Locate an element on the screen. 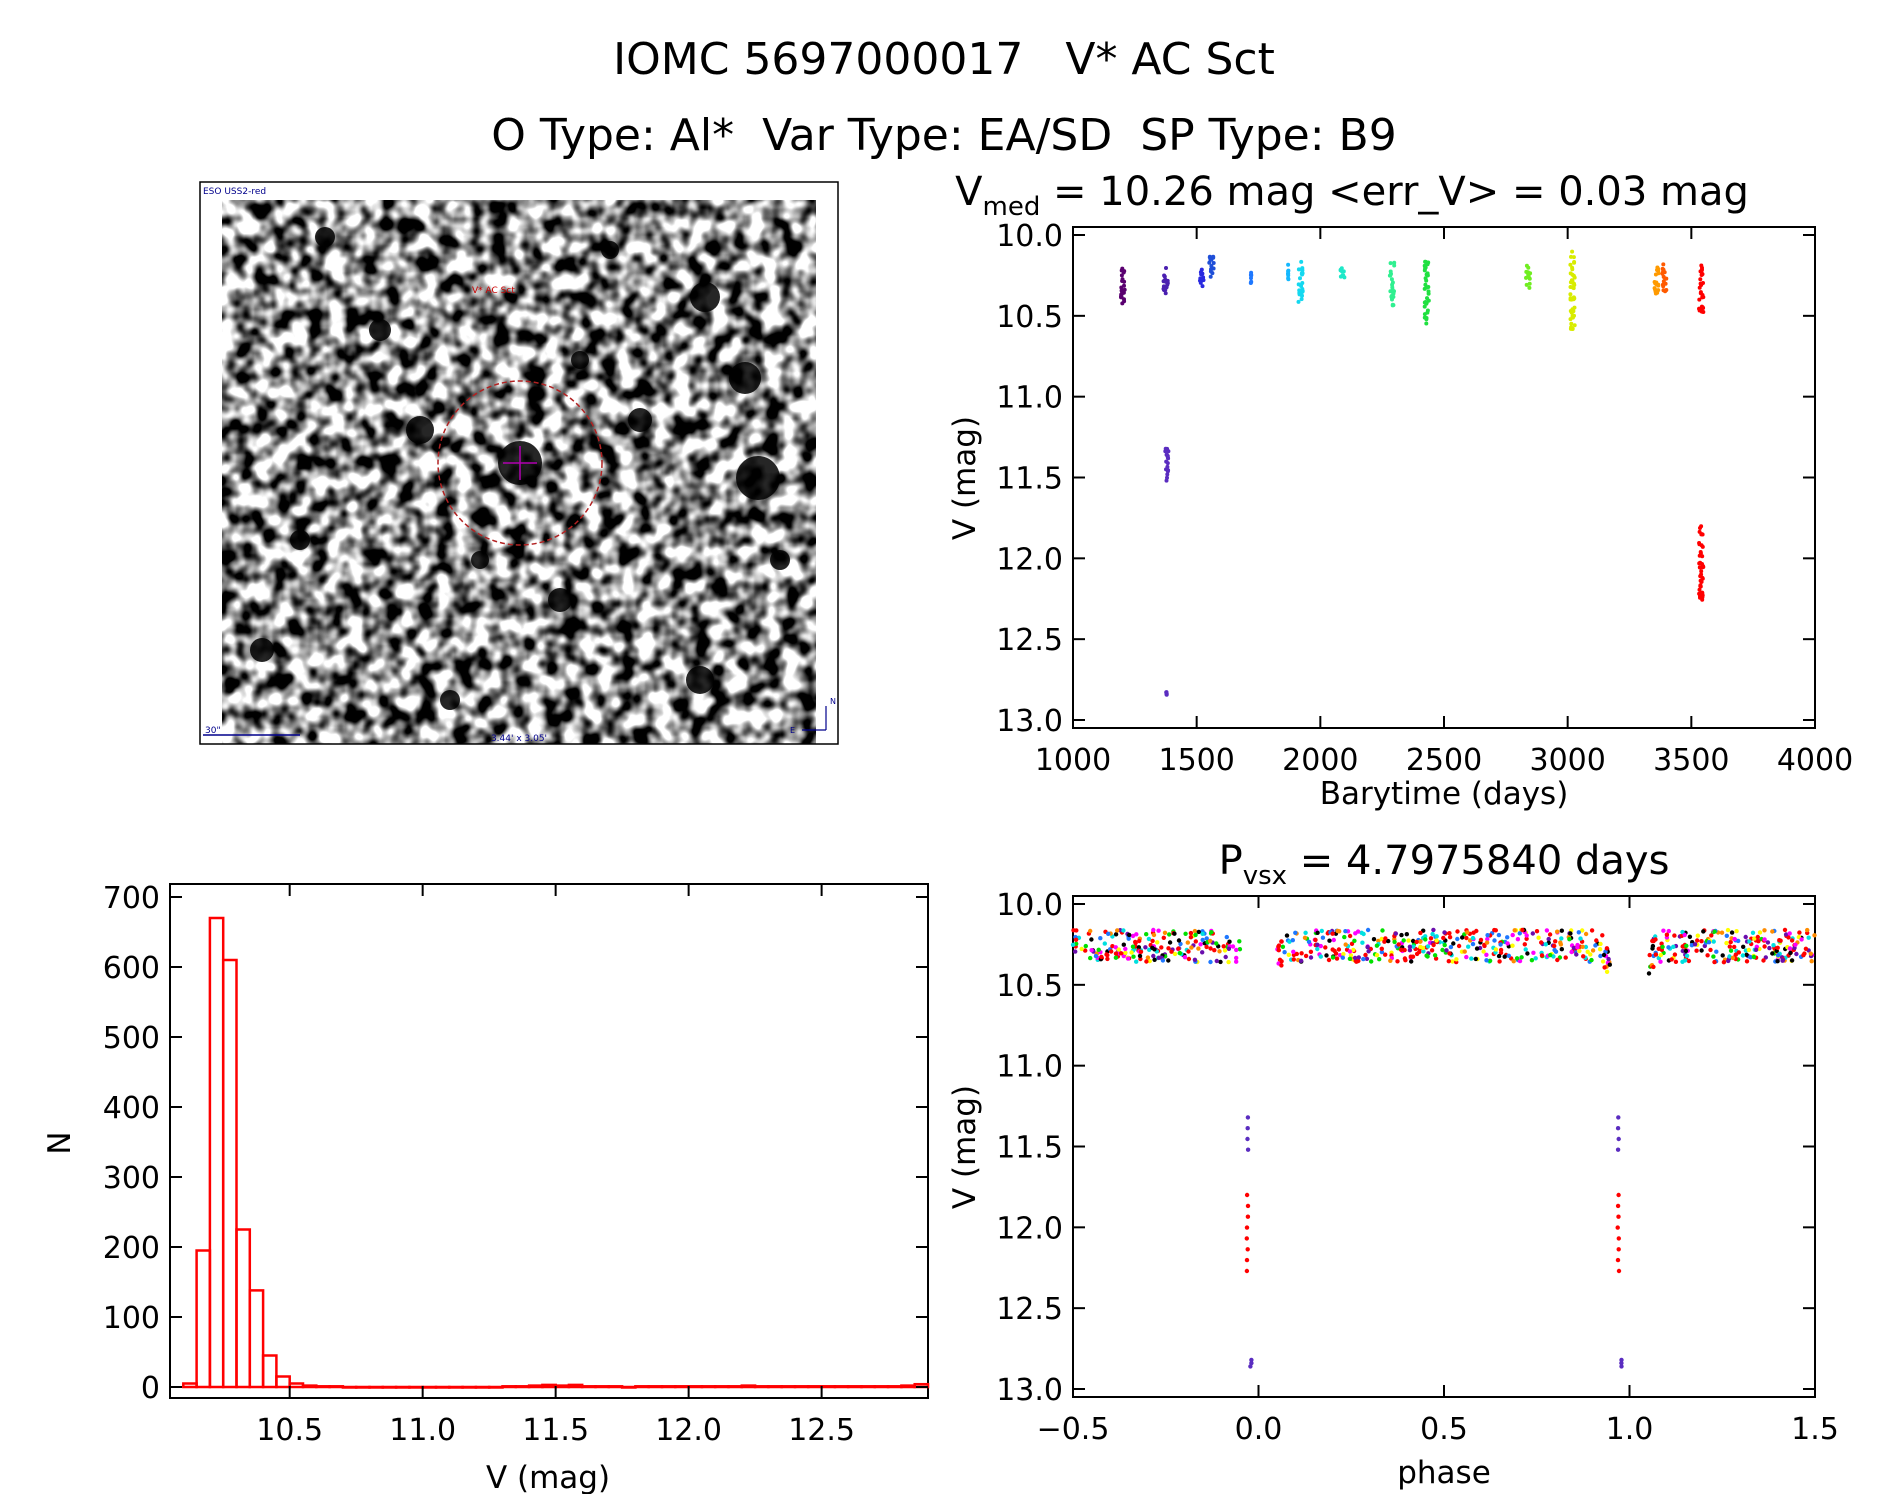 Image resolution: width=1889 pixels, height=1494 pixels. figure-title-line1: IOMC 5697000017 V* AC Sct is located at coordinates (944, 59).